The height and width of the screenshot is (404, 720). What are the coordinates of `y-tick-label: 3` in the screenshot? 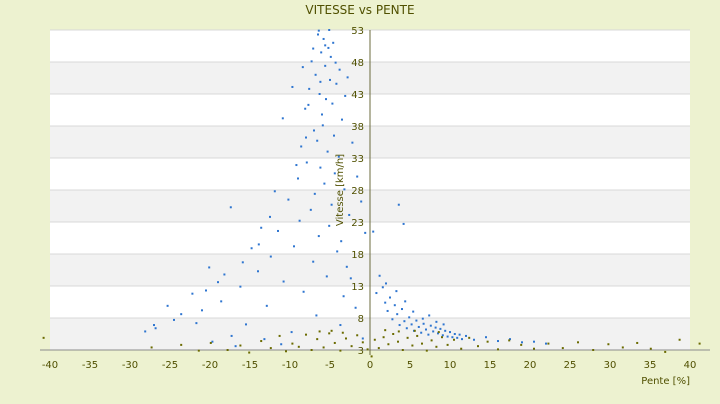 It's located at (361, 351).